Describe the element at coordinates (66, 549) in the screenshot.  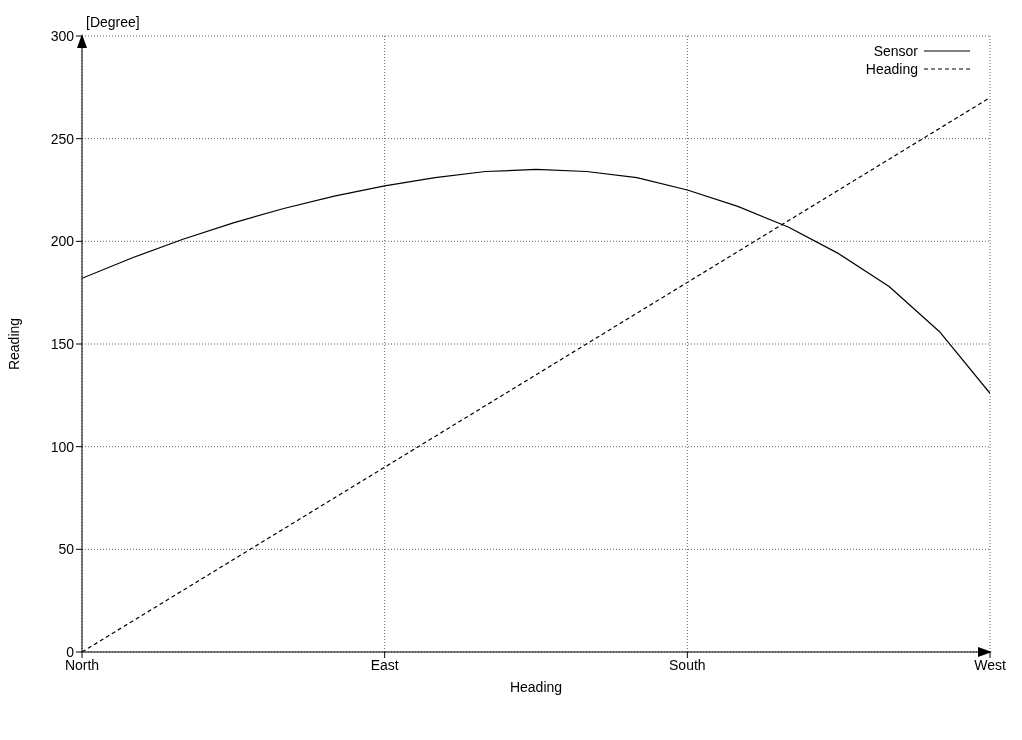
I see `y-tick-label: 50` at that location.